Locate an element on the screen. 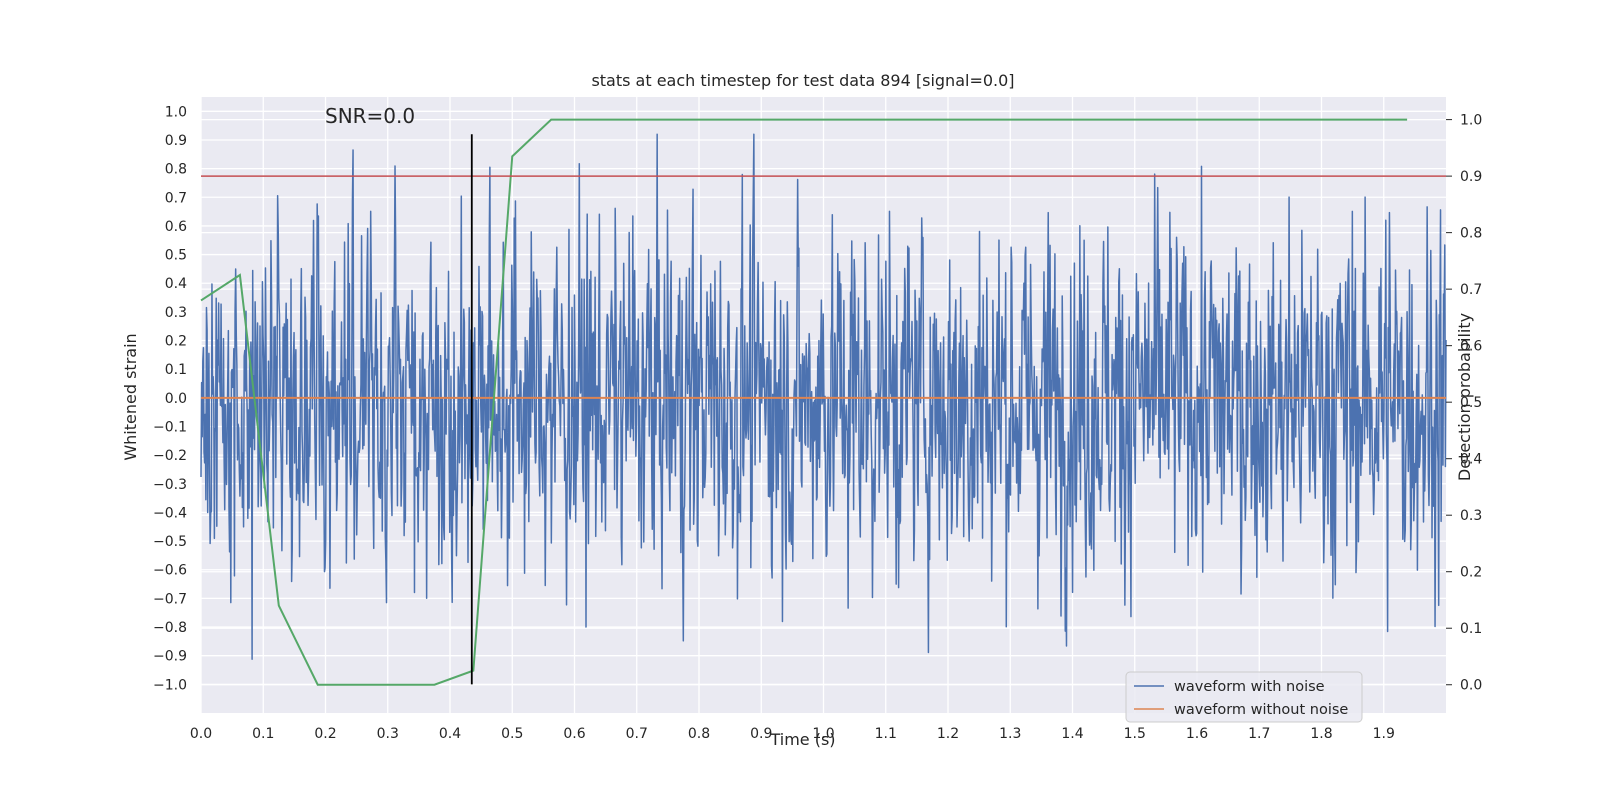  x-tick-label: 1.7 is located at coordinates (1259, 734).